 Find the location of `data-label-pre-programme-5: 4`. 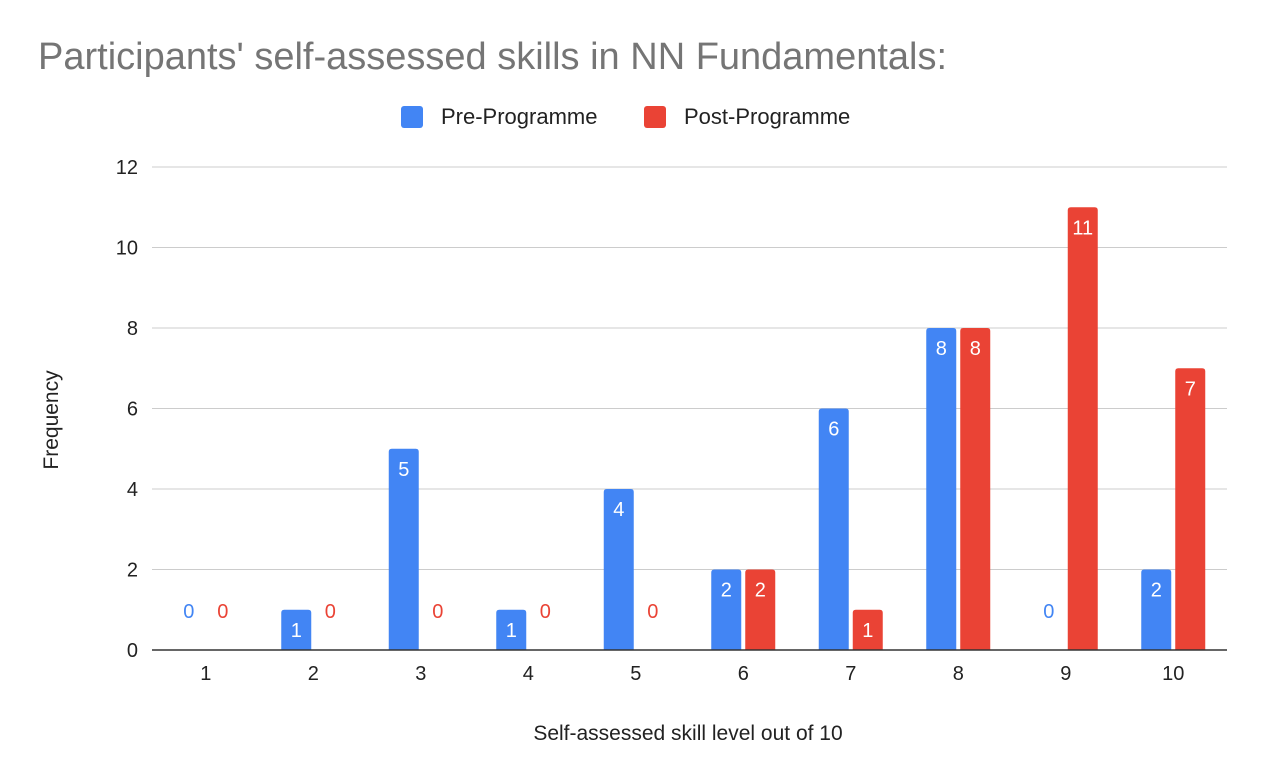

data-label-pre-programme-5: 4 is located at coordinates (618, 510).